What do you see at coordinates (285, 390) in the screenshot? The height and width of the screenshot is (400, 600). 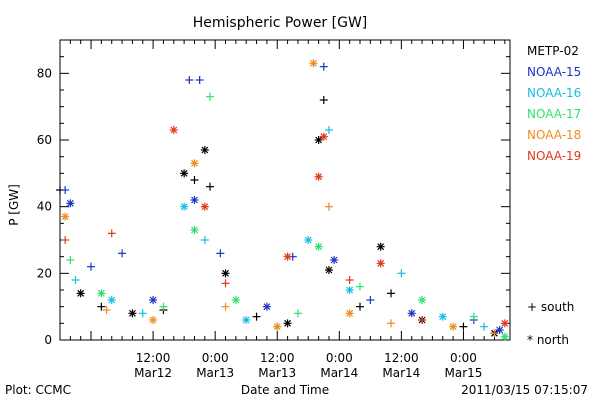 I see `x-axis-label: Date and Time` at bounding box center [285, 390].